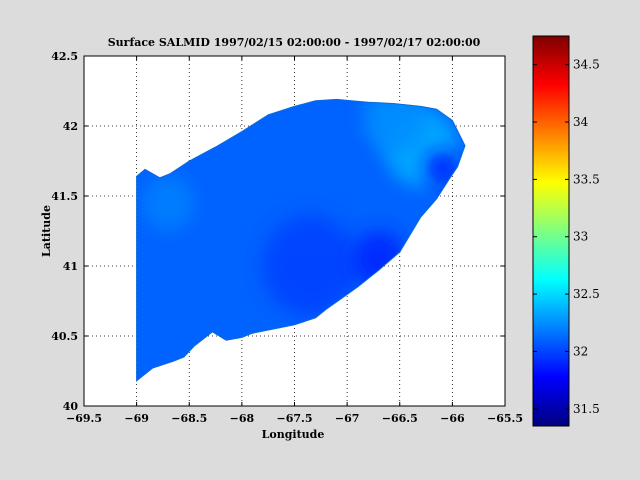 This screenshot has height=480, width=640. I want to click on y-tick-label: 42.5, so click(64, 56).